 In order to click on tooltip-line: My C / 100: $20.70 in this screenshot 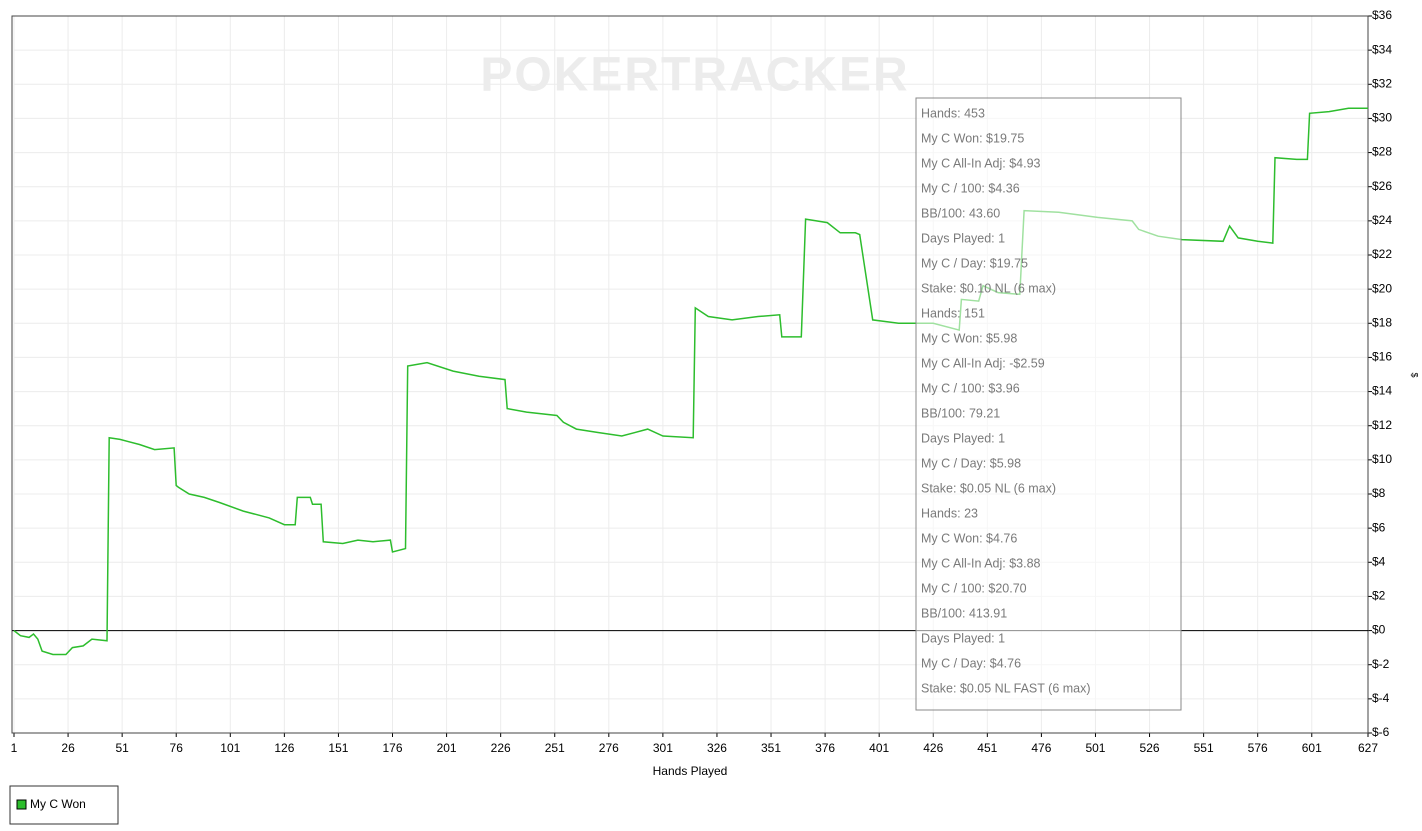, I will do `click(974, 588)`.